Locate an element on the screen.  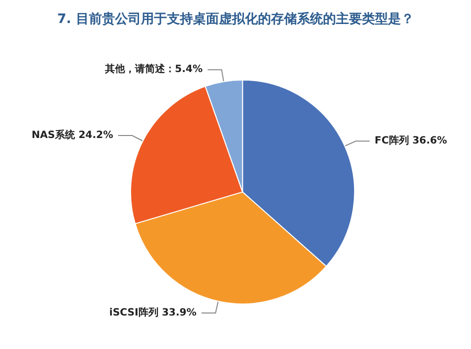
slice-label: NAS系统 24.2% is located at coordinates (73, 135).